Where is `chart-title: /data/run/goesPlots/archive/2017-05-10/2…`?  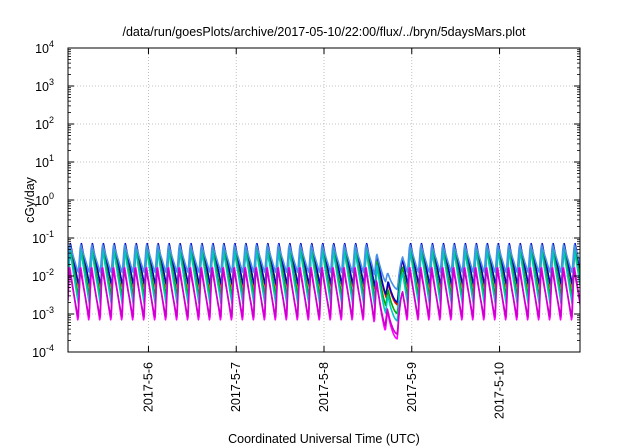 chart-title: /data/run/goesPlots/archive/2017-05-10/2… is located at coordinates (324, 32).